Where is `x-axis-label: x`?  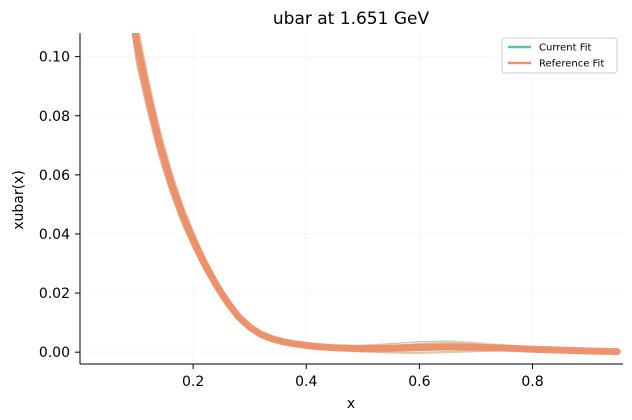
x-axis-label: x is located at coordinates (351, 404).